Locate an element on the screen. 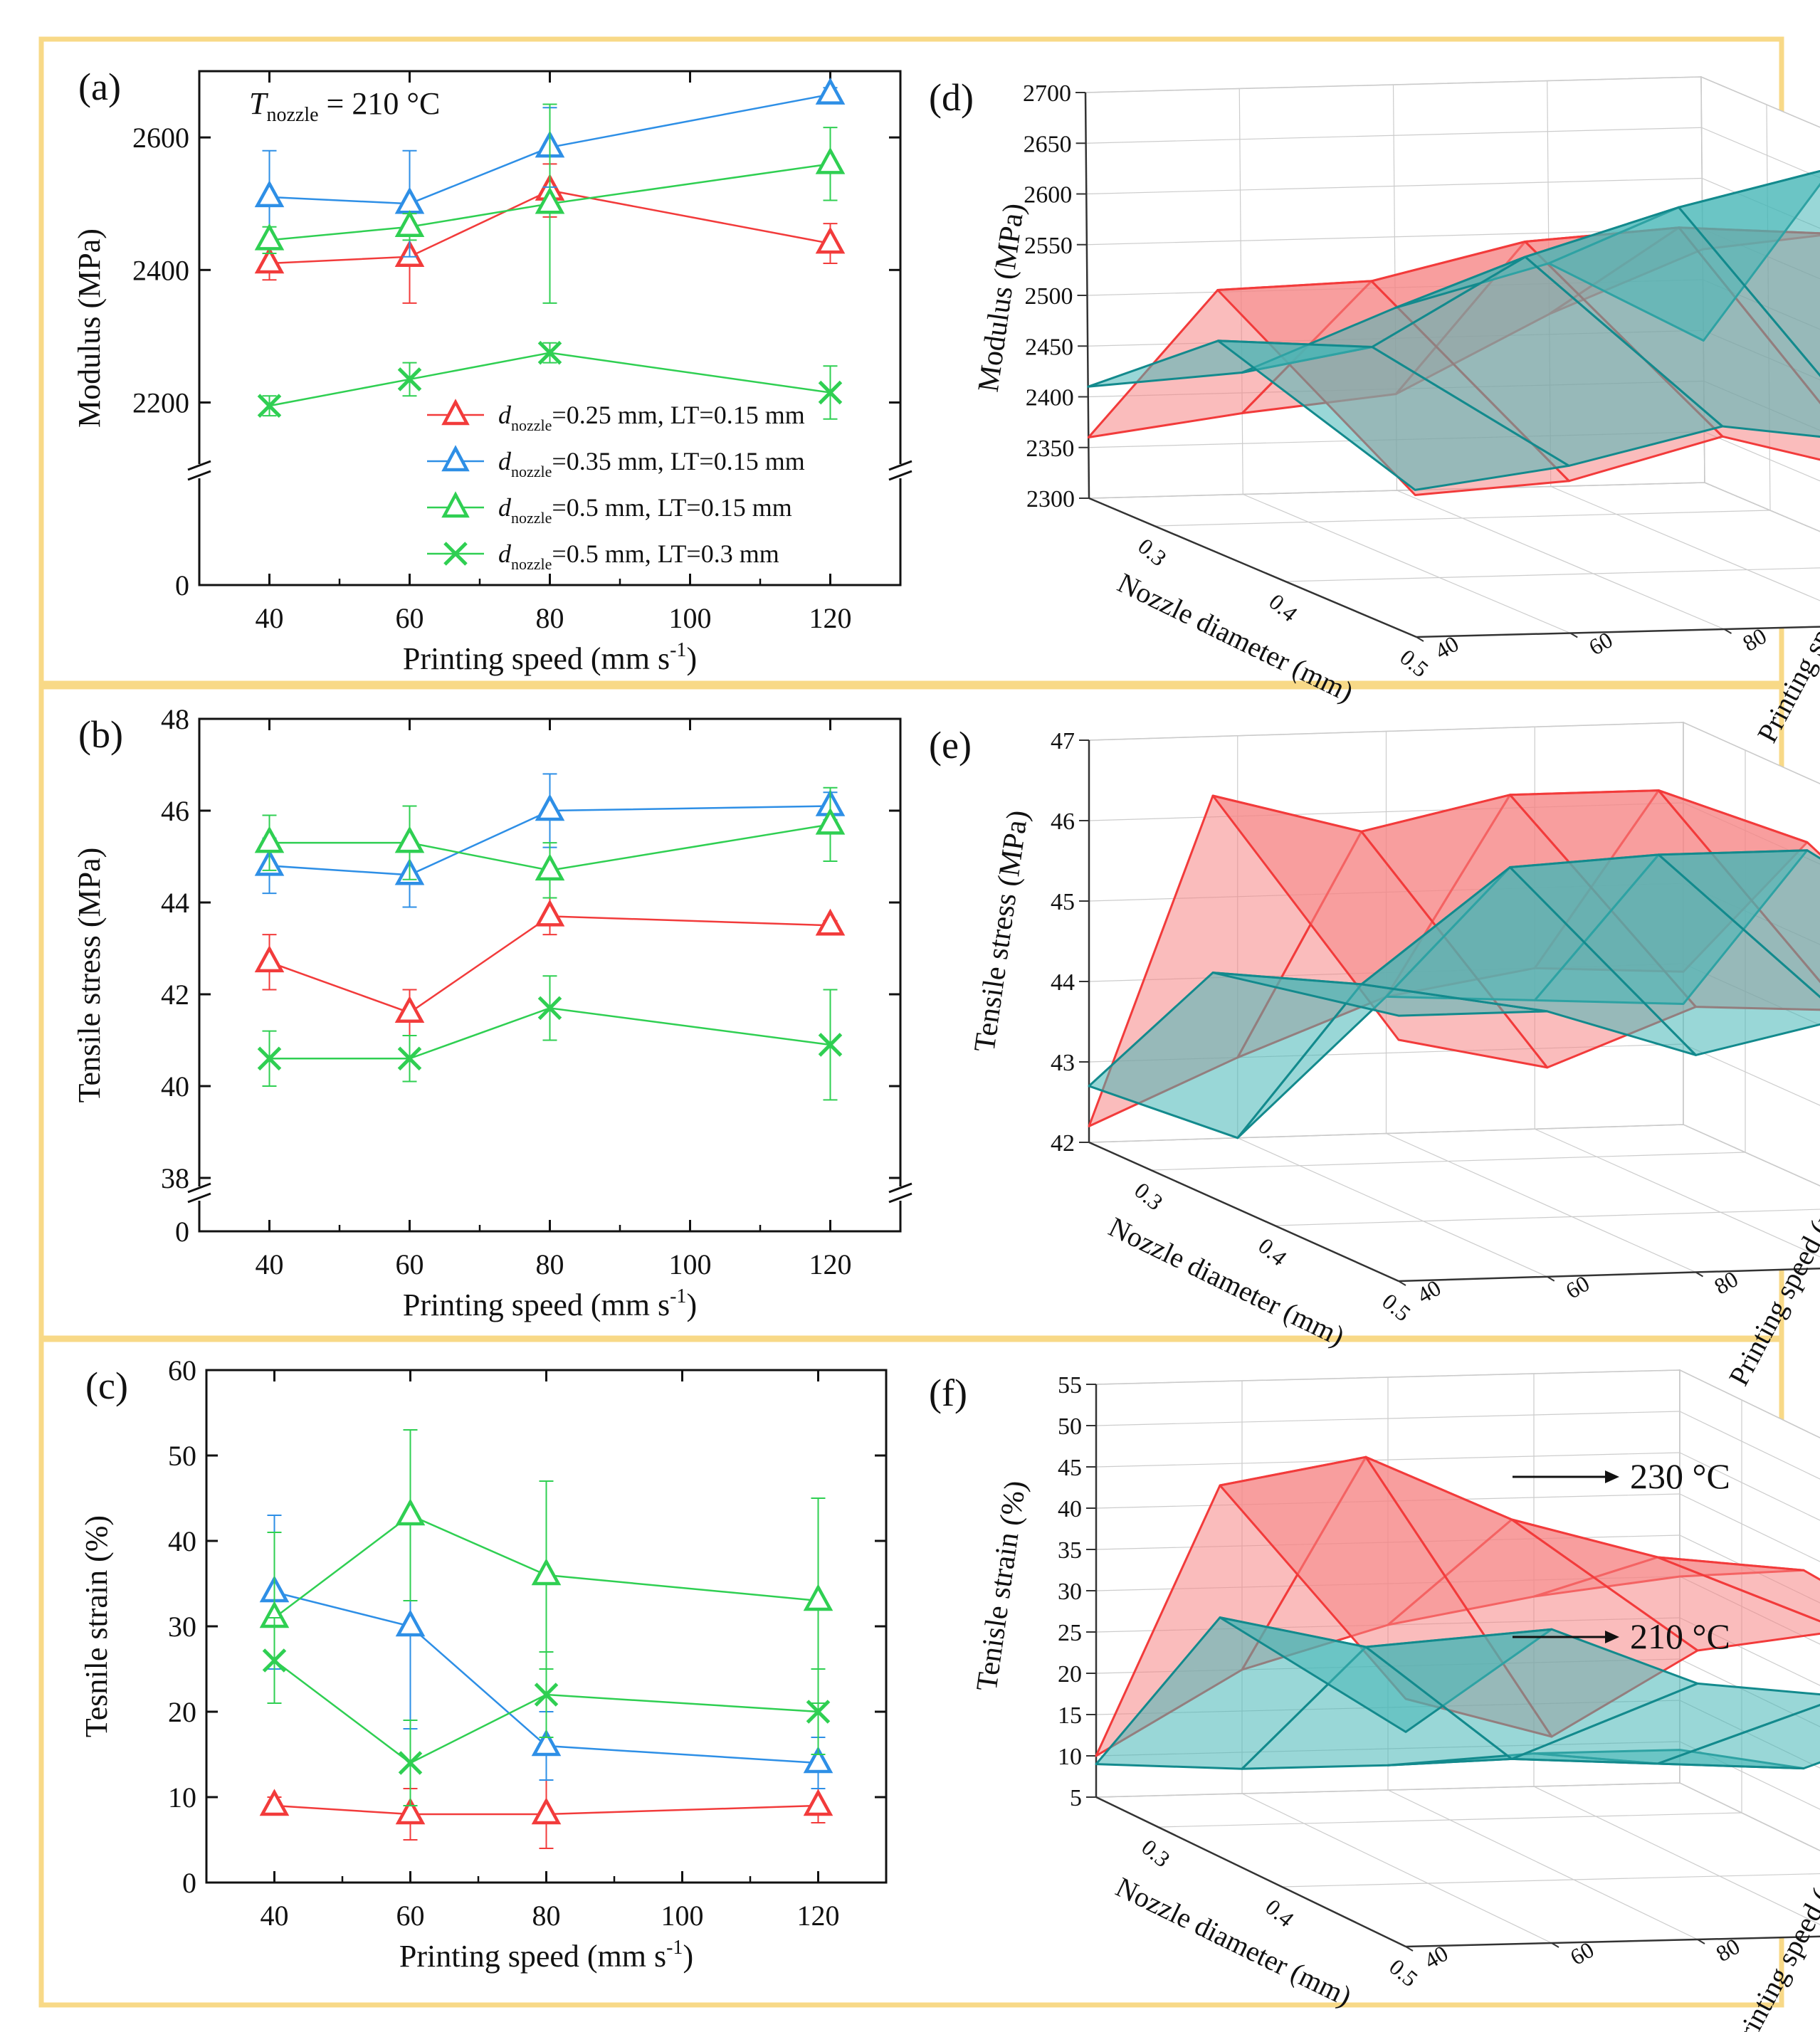  z-tick-label: 5 is located at coordinates (1076, 1798).